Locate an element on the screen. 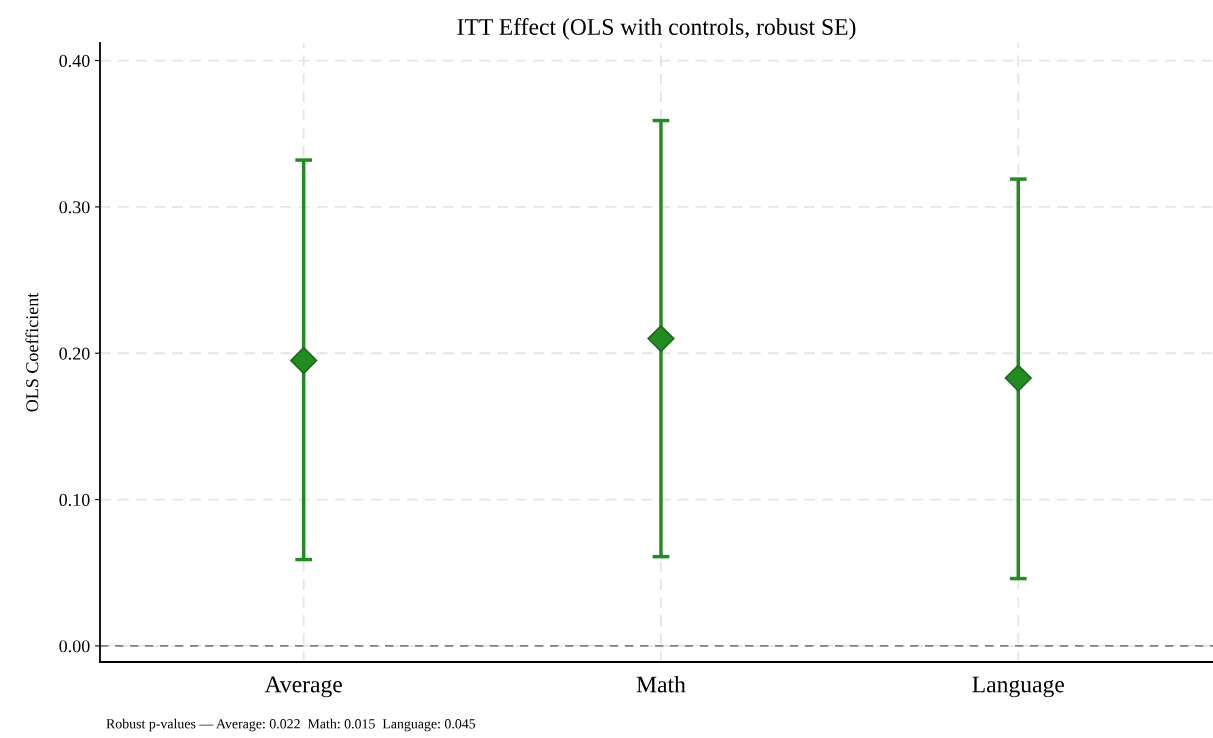 The height and width of the screenshot is (738, 1213). x-tick-label: Average is located at coordinates (303, 687).